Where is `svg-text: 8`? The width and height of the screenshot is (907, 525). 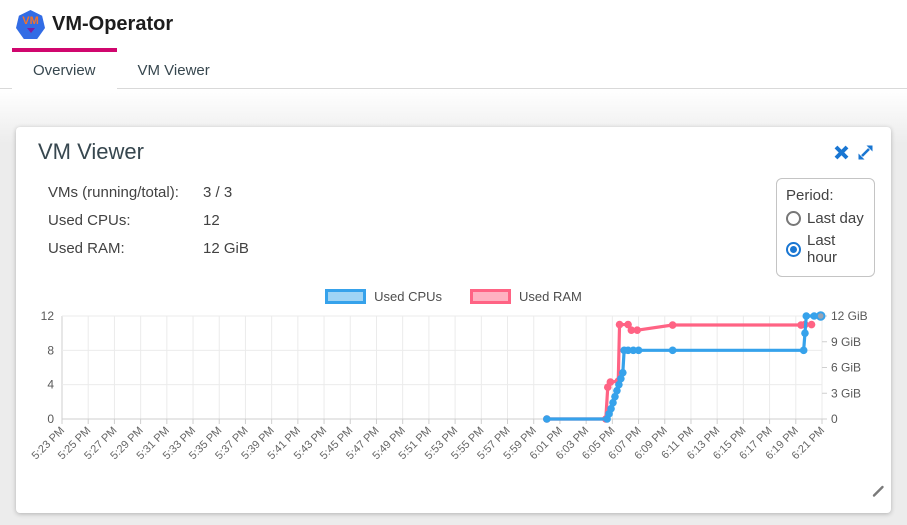 svg-text: 8 is located at coordinates (50, 350).